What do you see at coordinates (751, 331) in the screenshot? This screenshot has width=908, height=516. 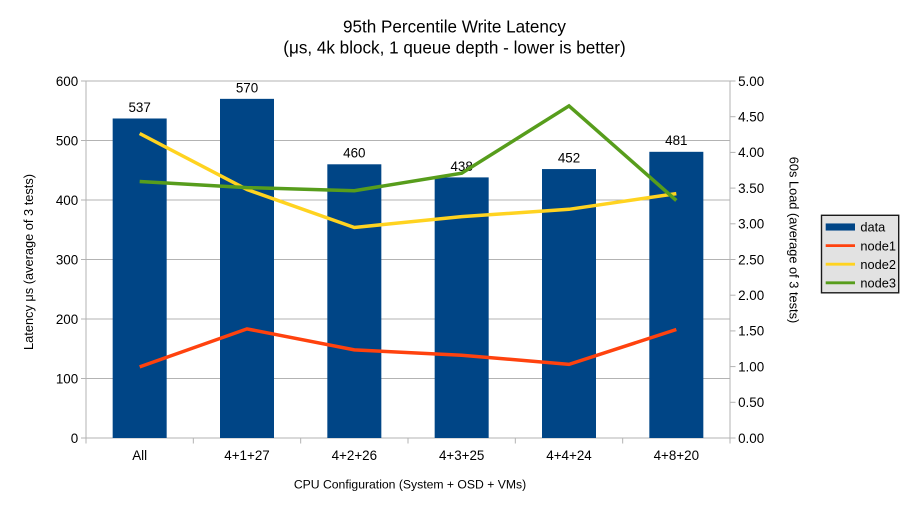 I see `svg-text: 1.50` at bounding box center [751, 331].